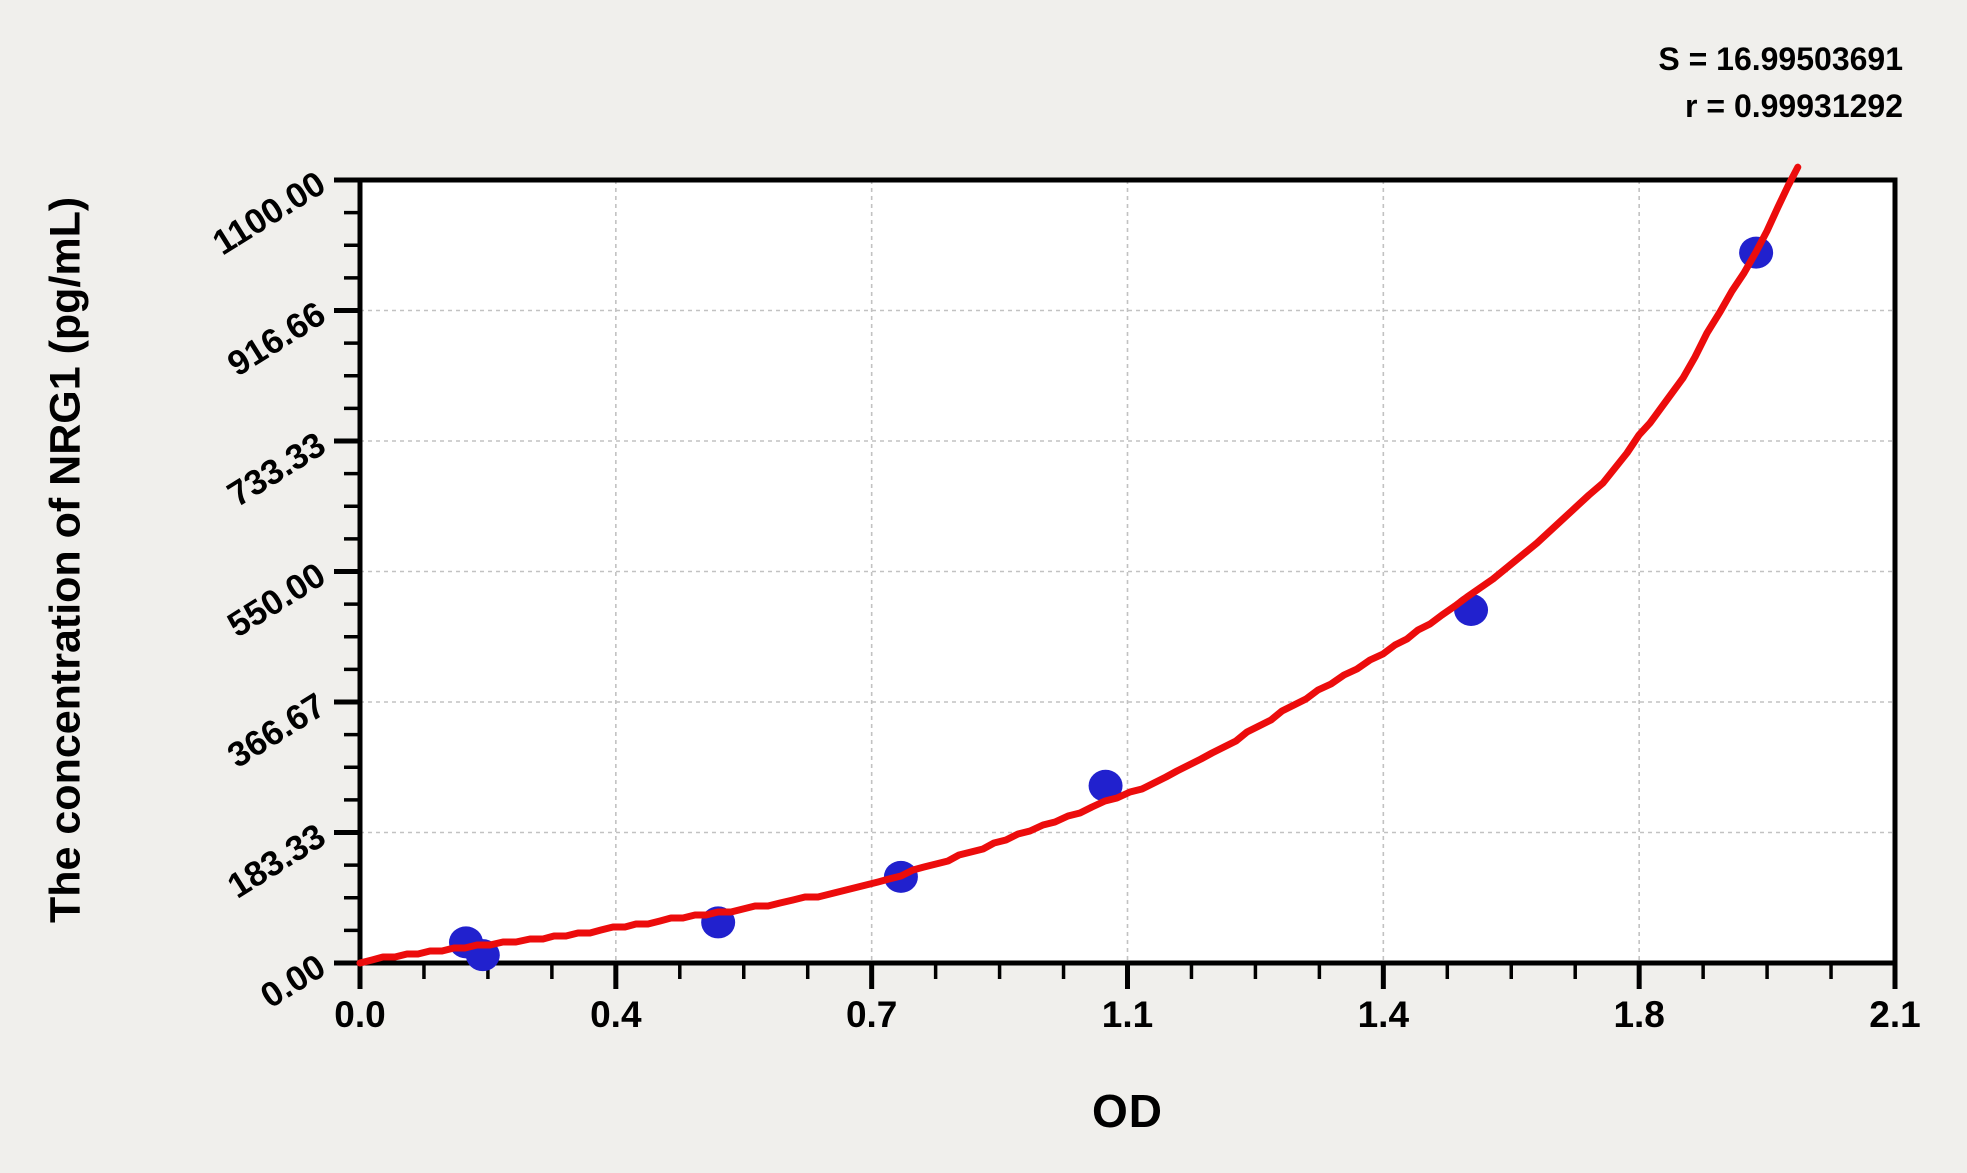 The width and height of the screenshot is (1967, 1173). I want to click on x-tick-label: 0.0, so click(359, 1014).